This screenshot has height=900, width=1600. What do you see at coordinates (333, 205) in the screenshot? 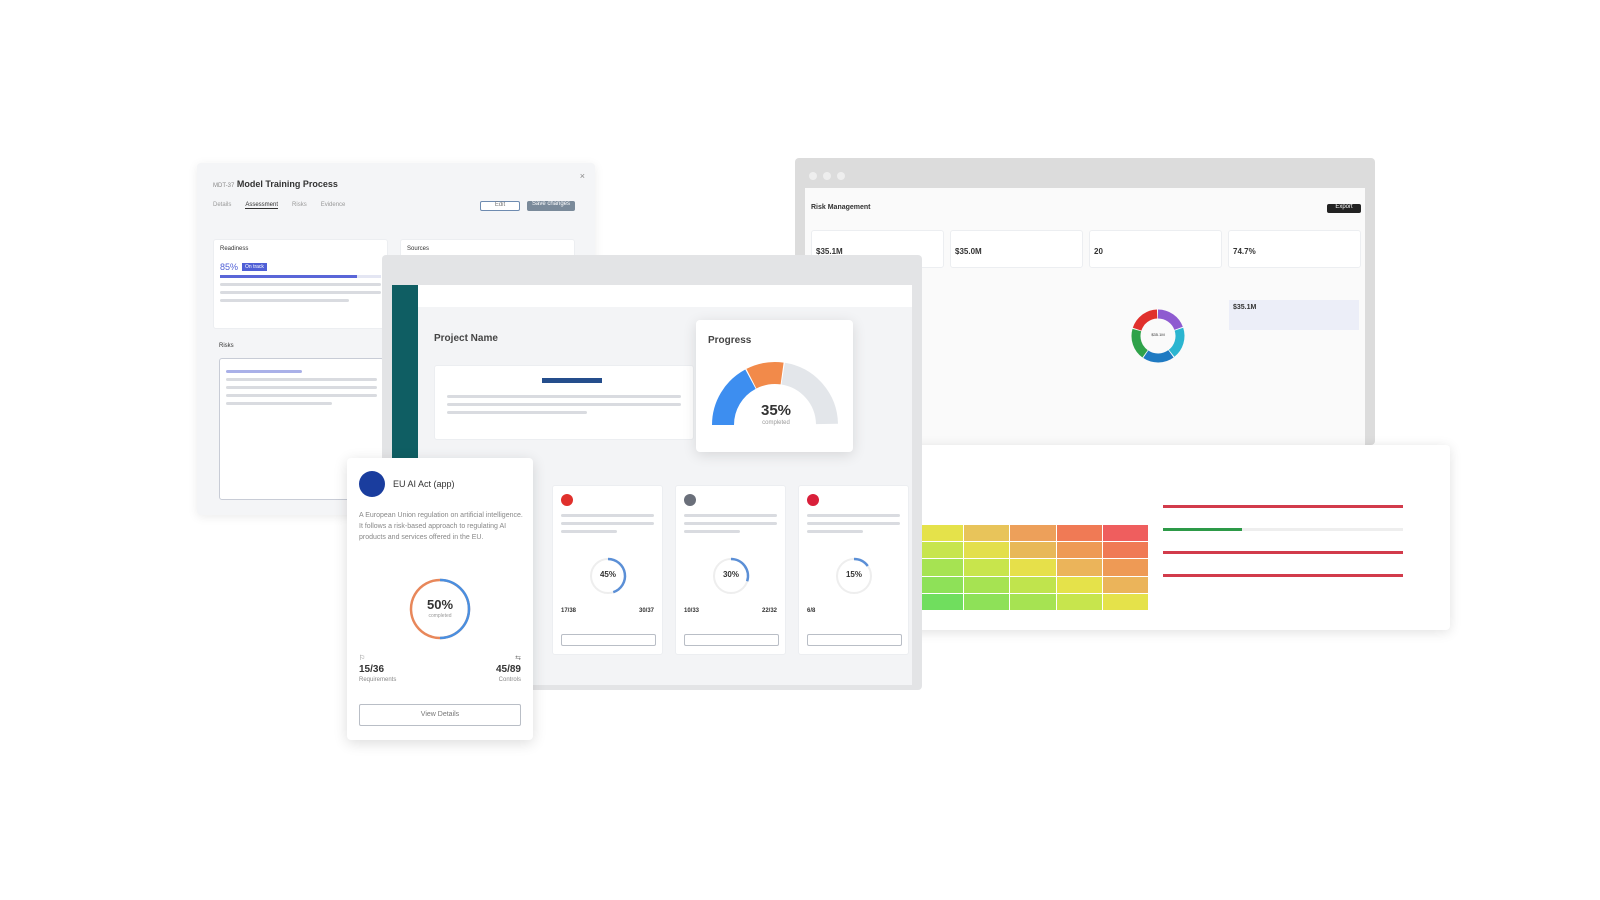
I see `tab: Evidence` at bounding box center [333, 205].